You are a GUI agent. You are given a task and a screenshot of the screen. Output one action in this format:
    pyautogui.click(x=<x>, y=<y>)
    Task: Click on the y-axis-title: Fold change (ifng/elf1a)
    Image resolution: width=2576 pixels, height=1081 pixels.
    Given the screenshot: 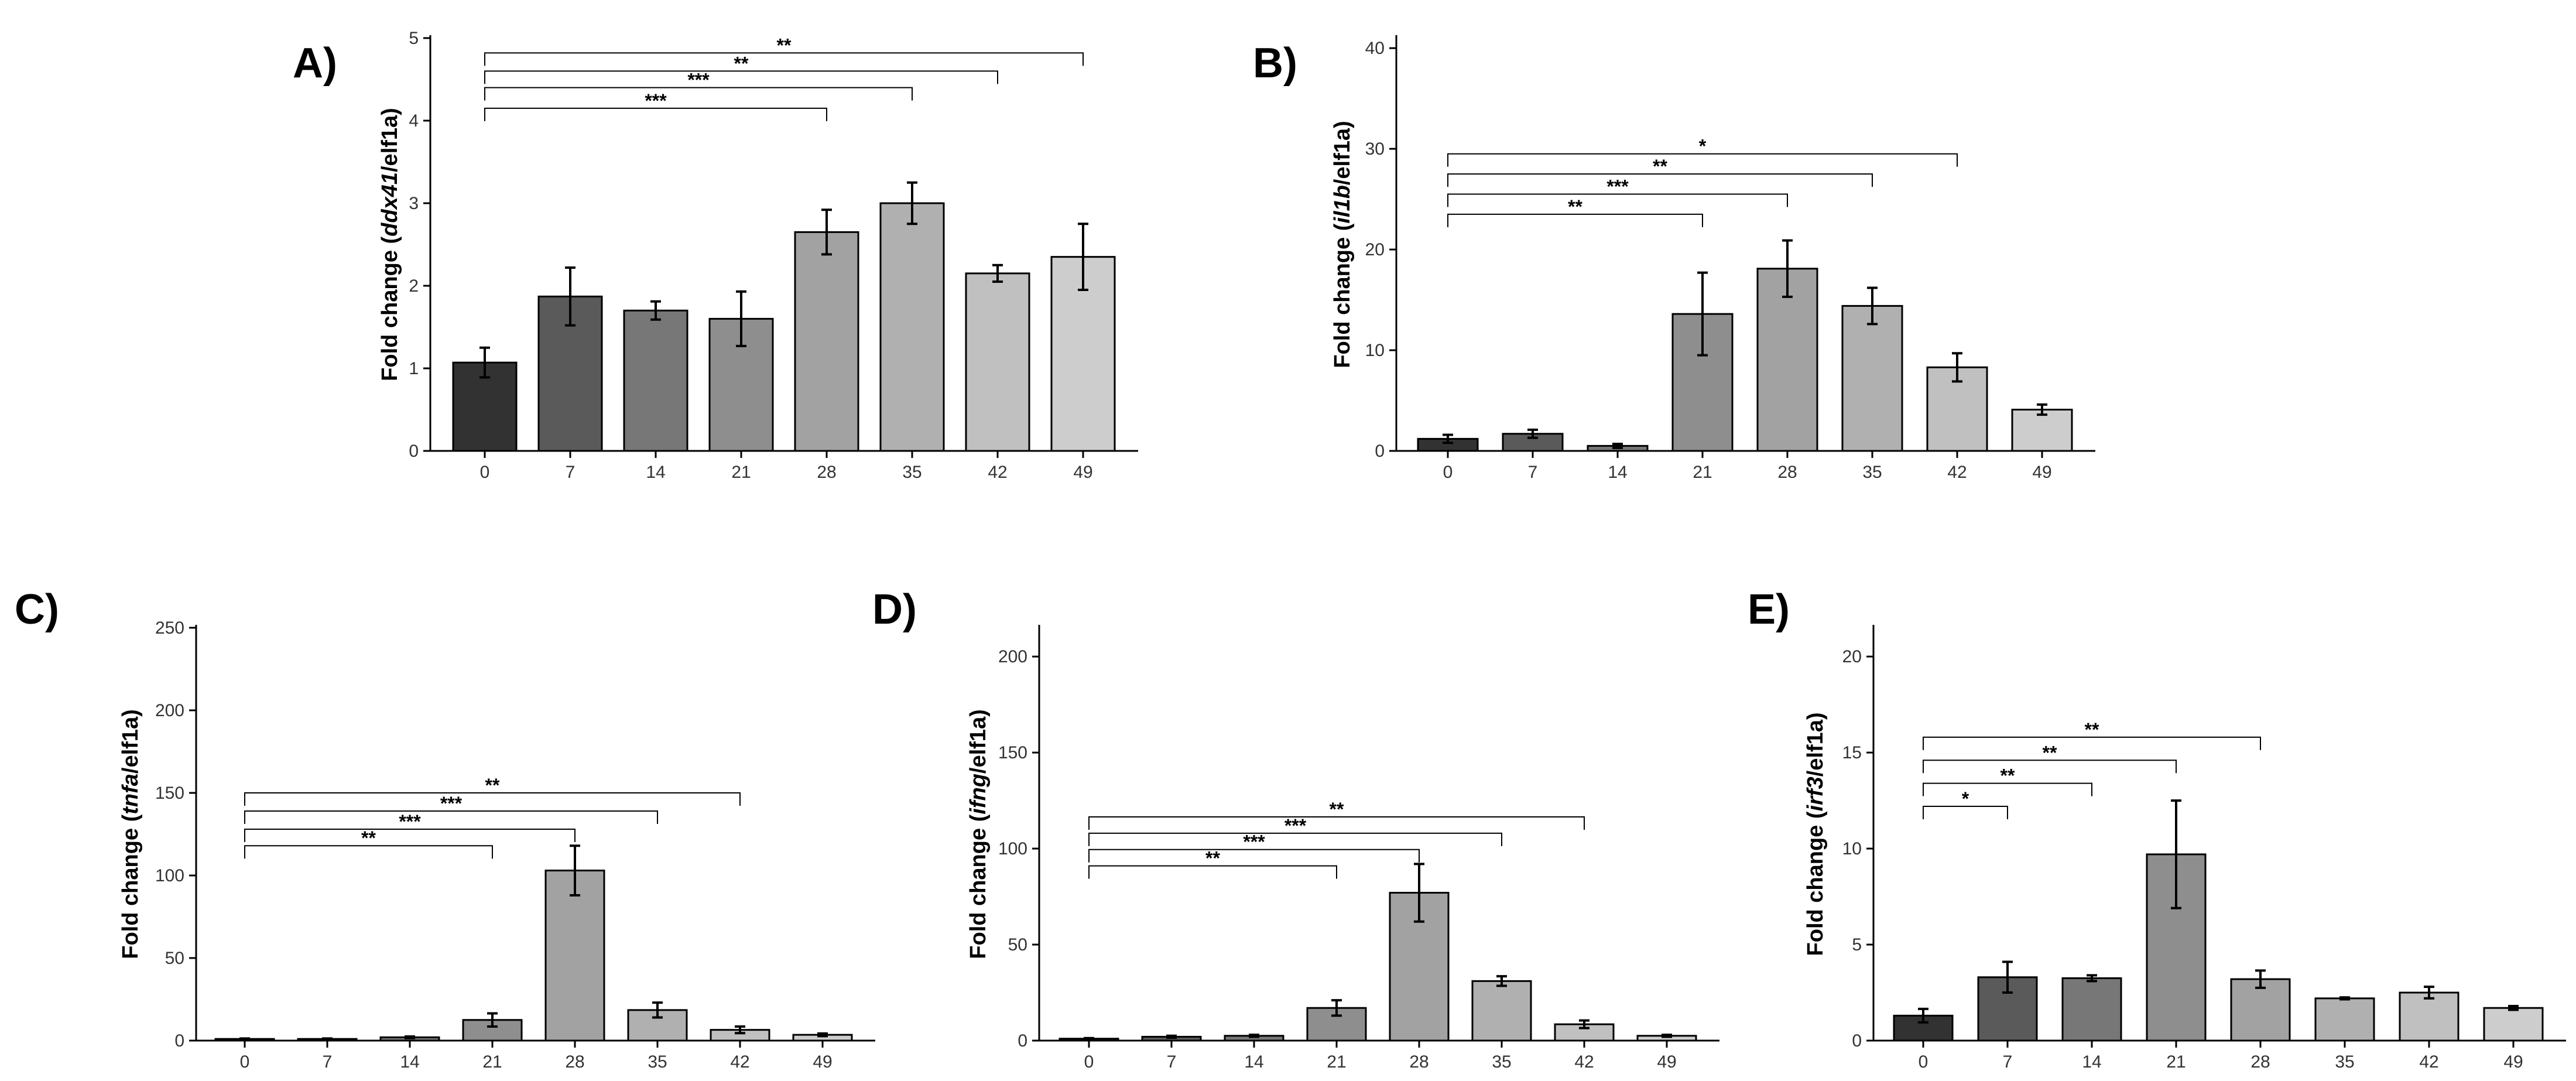 What is the action you would take?
    pyautogui.click(x=978, y=834)
    